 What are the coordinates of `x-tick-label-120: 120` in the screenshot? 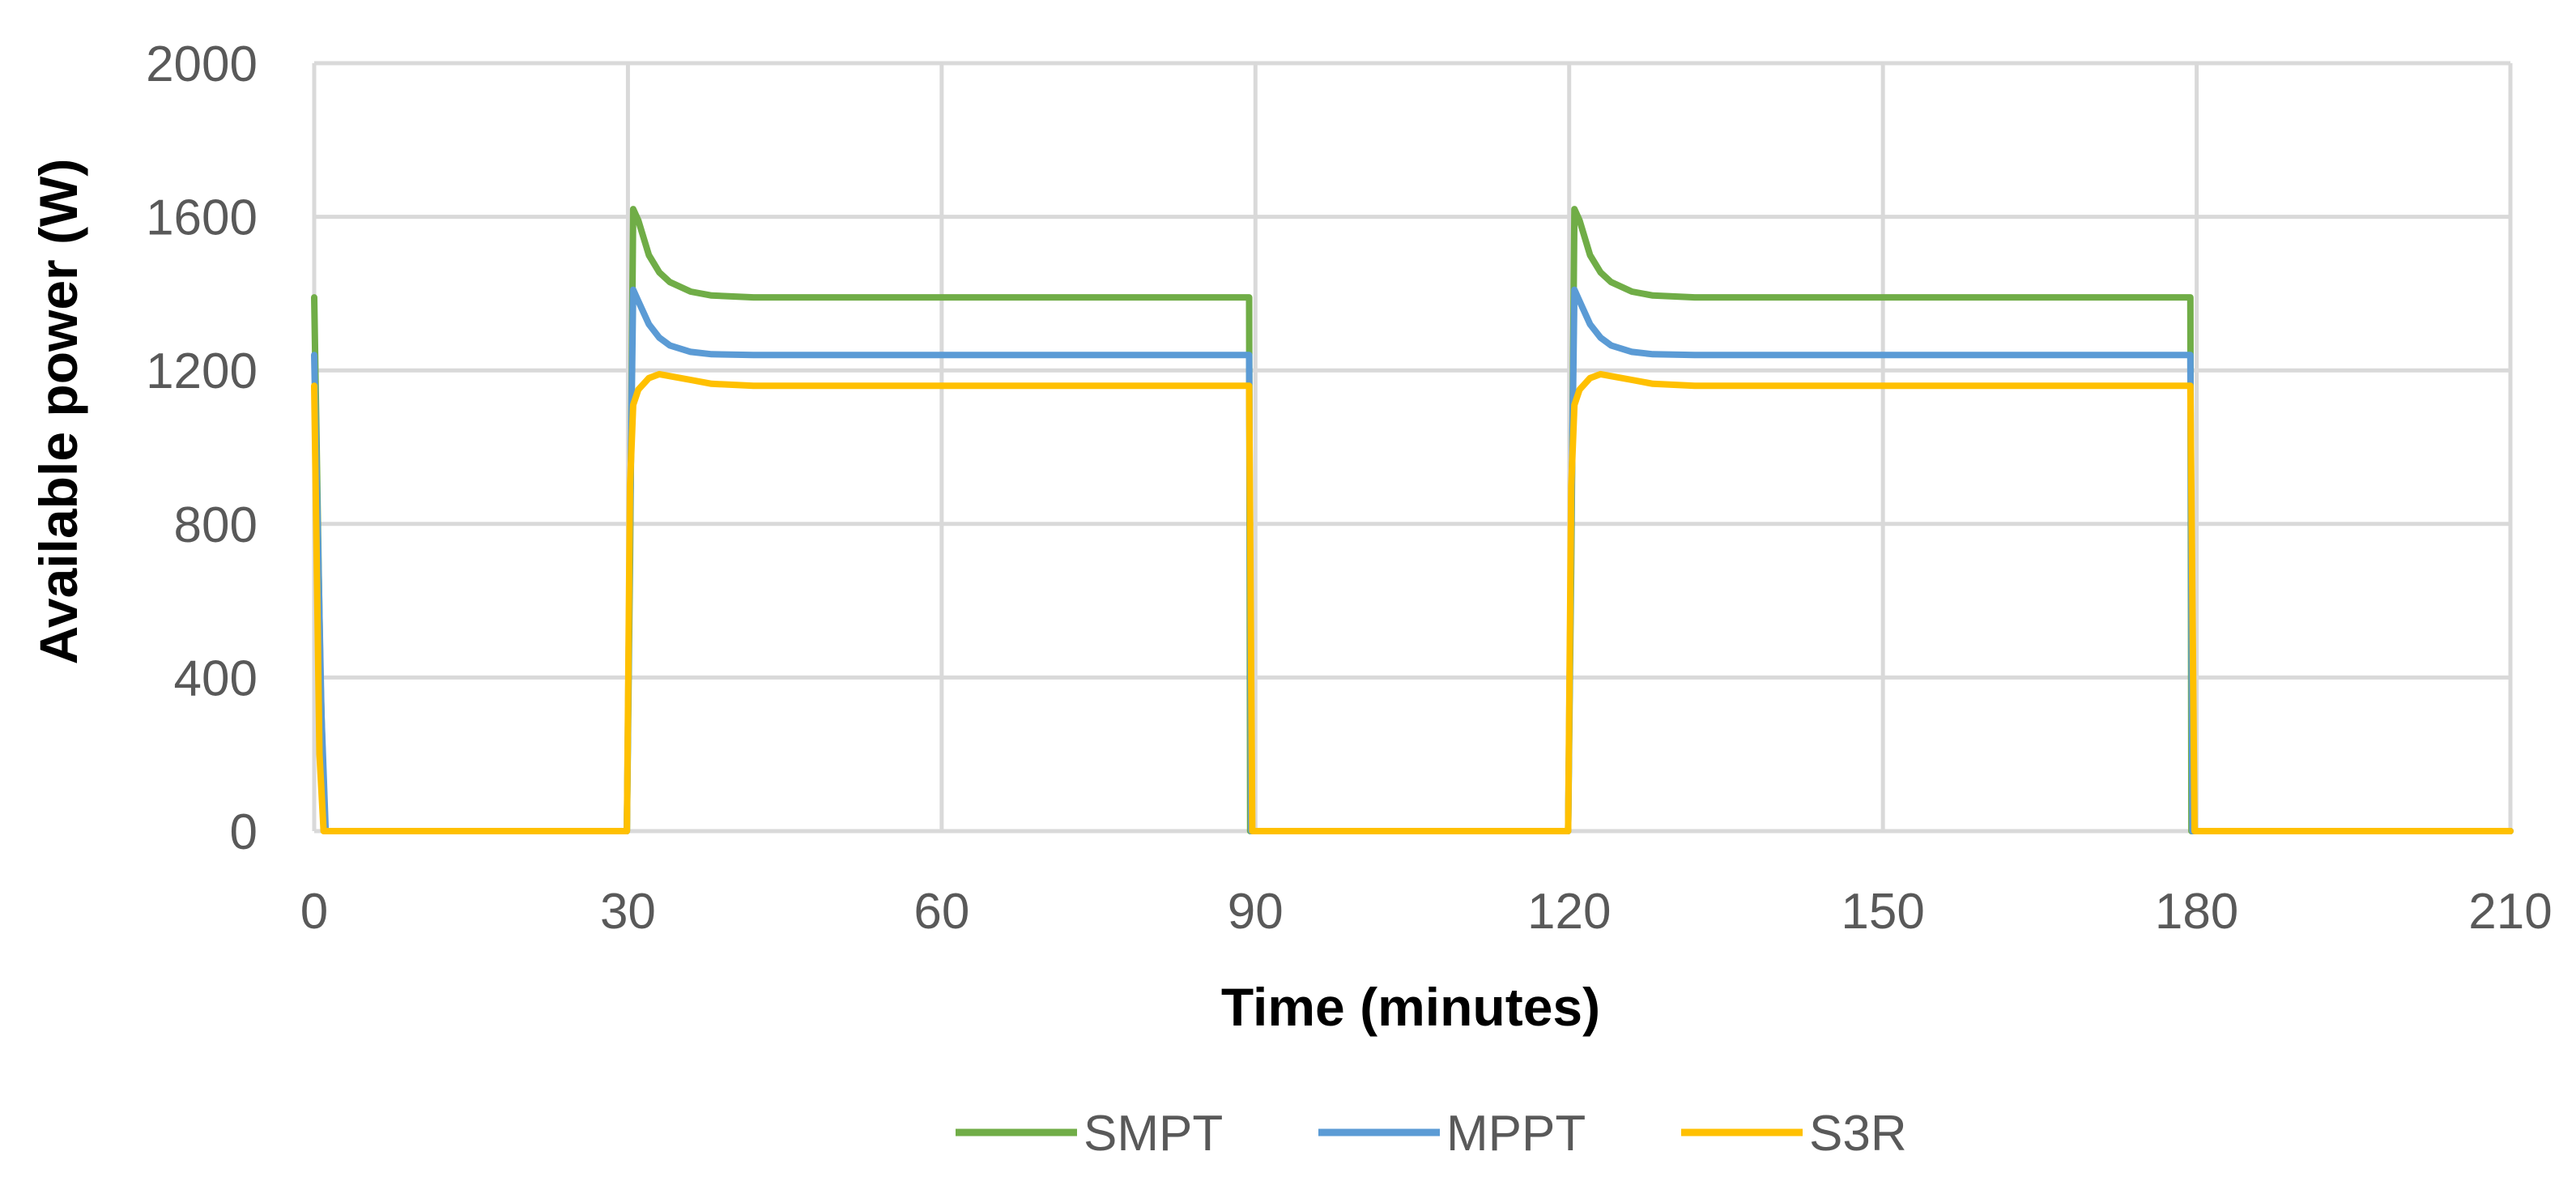 It's located at (1569, 912).